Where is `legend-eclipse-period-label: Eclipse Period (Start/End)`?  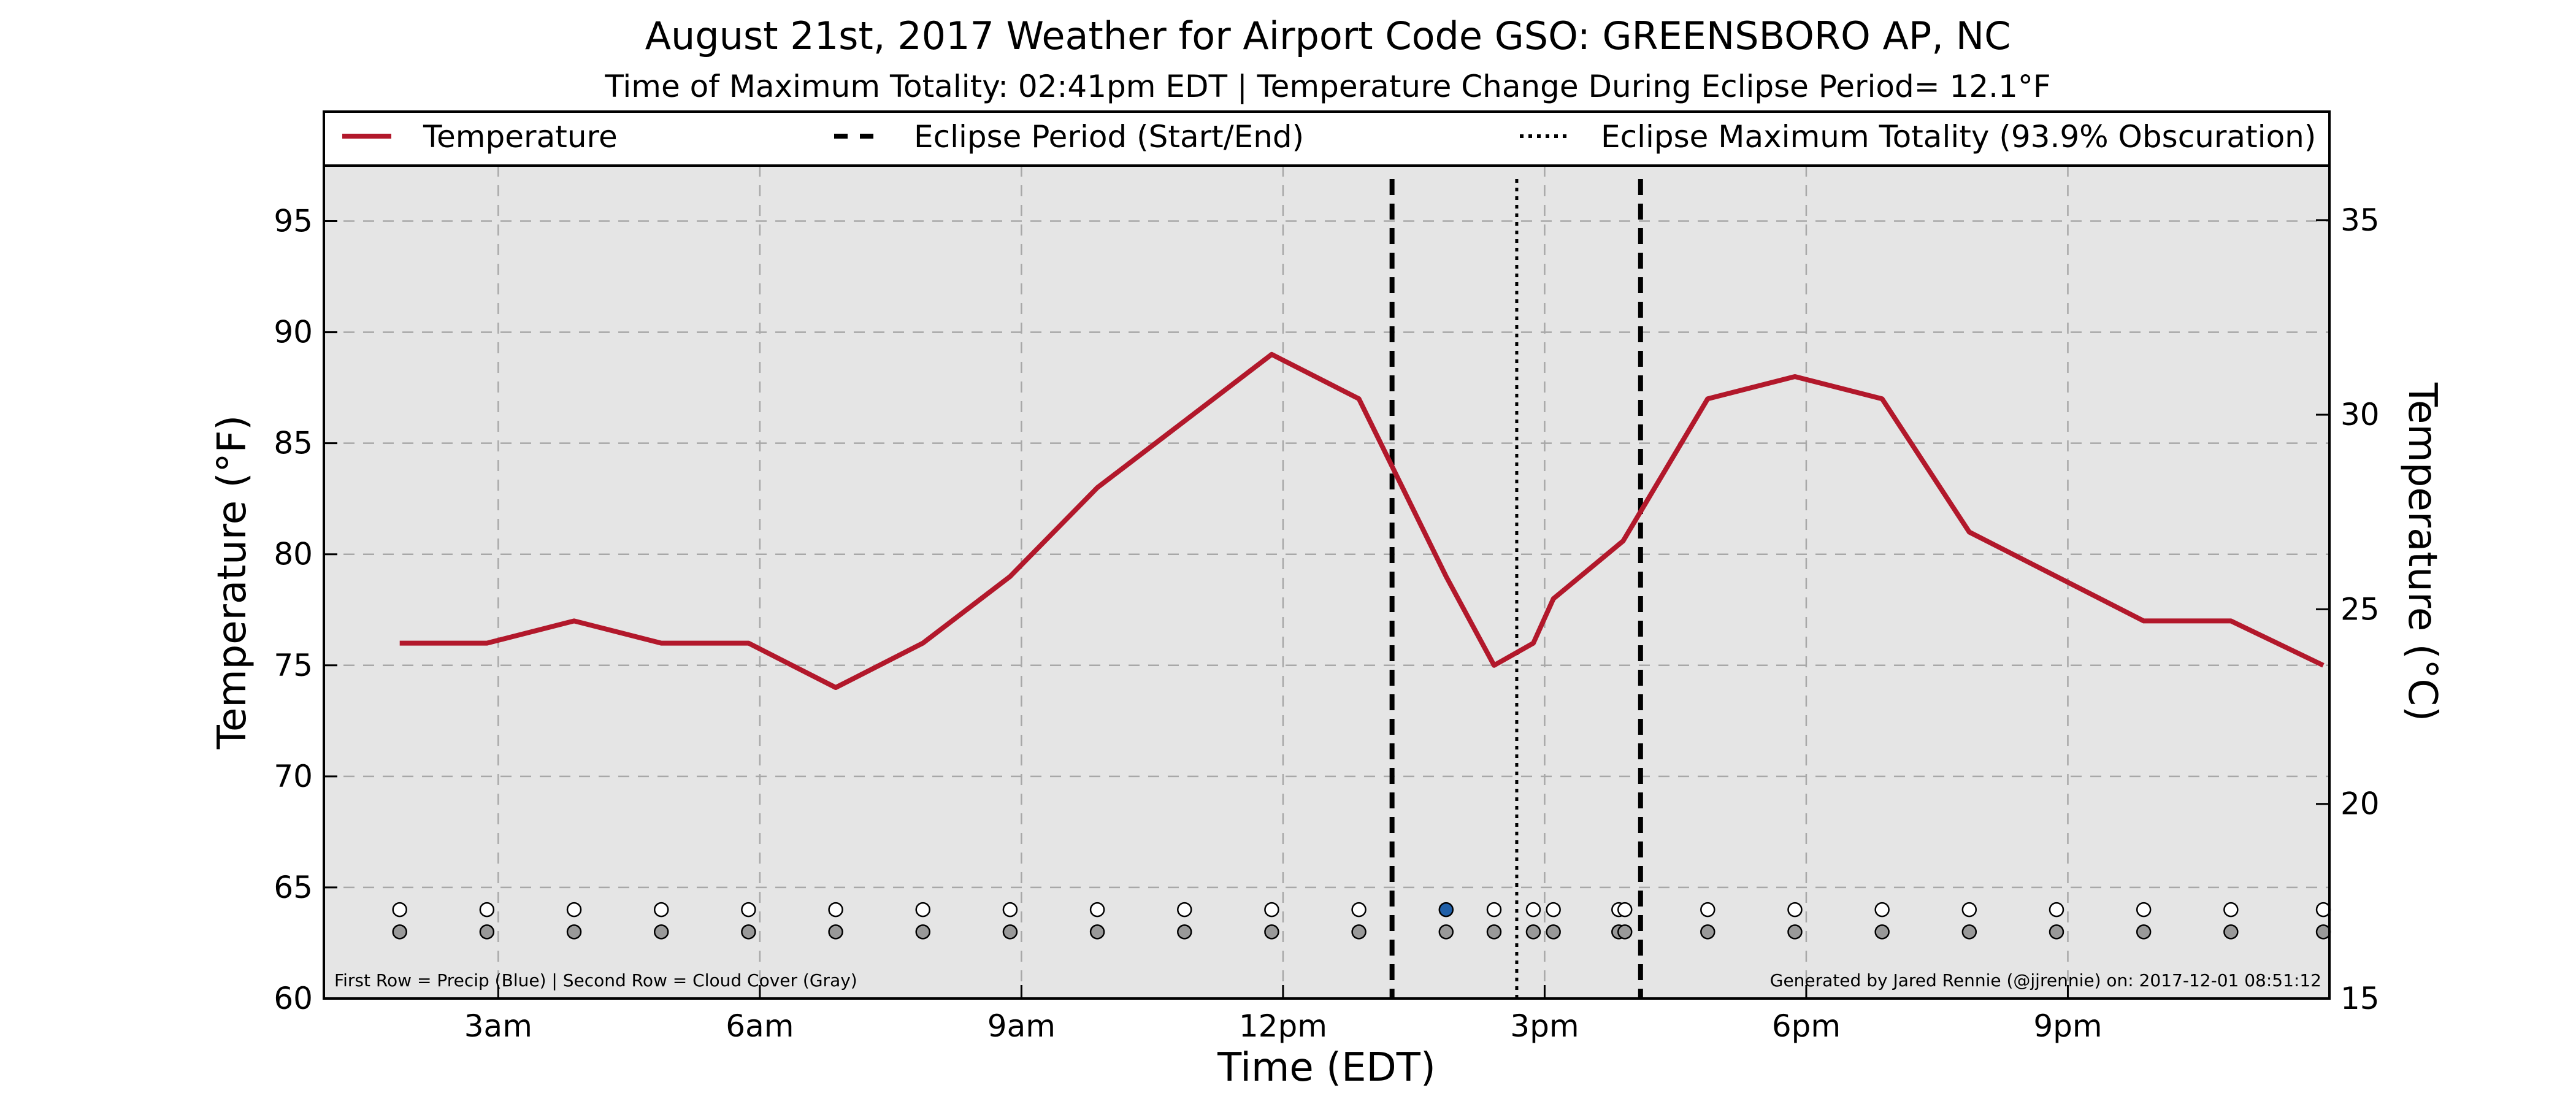
legend-eclipse-period-label: Eclipse Period (Start/End) is located at coordinates (1109, 137).